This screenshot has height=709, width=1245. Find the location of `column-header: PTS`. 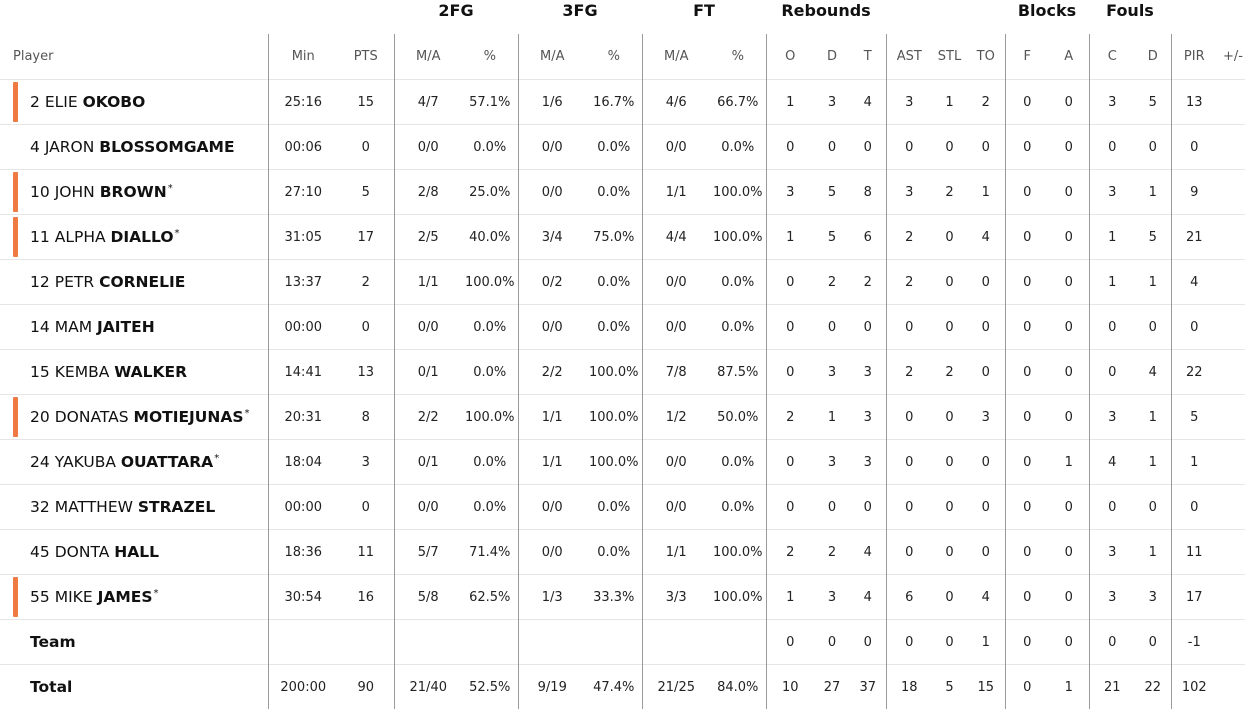

column-header: PTS is located at coordinates (366, 57).